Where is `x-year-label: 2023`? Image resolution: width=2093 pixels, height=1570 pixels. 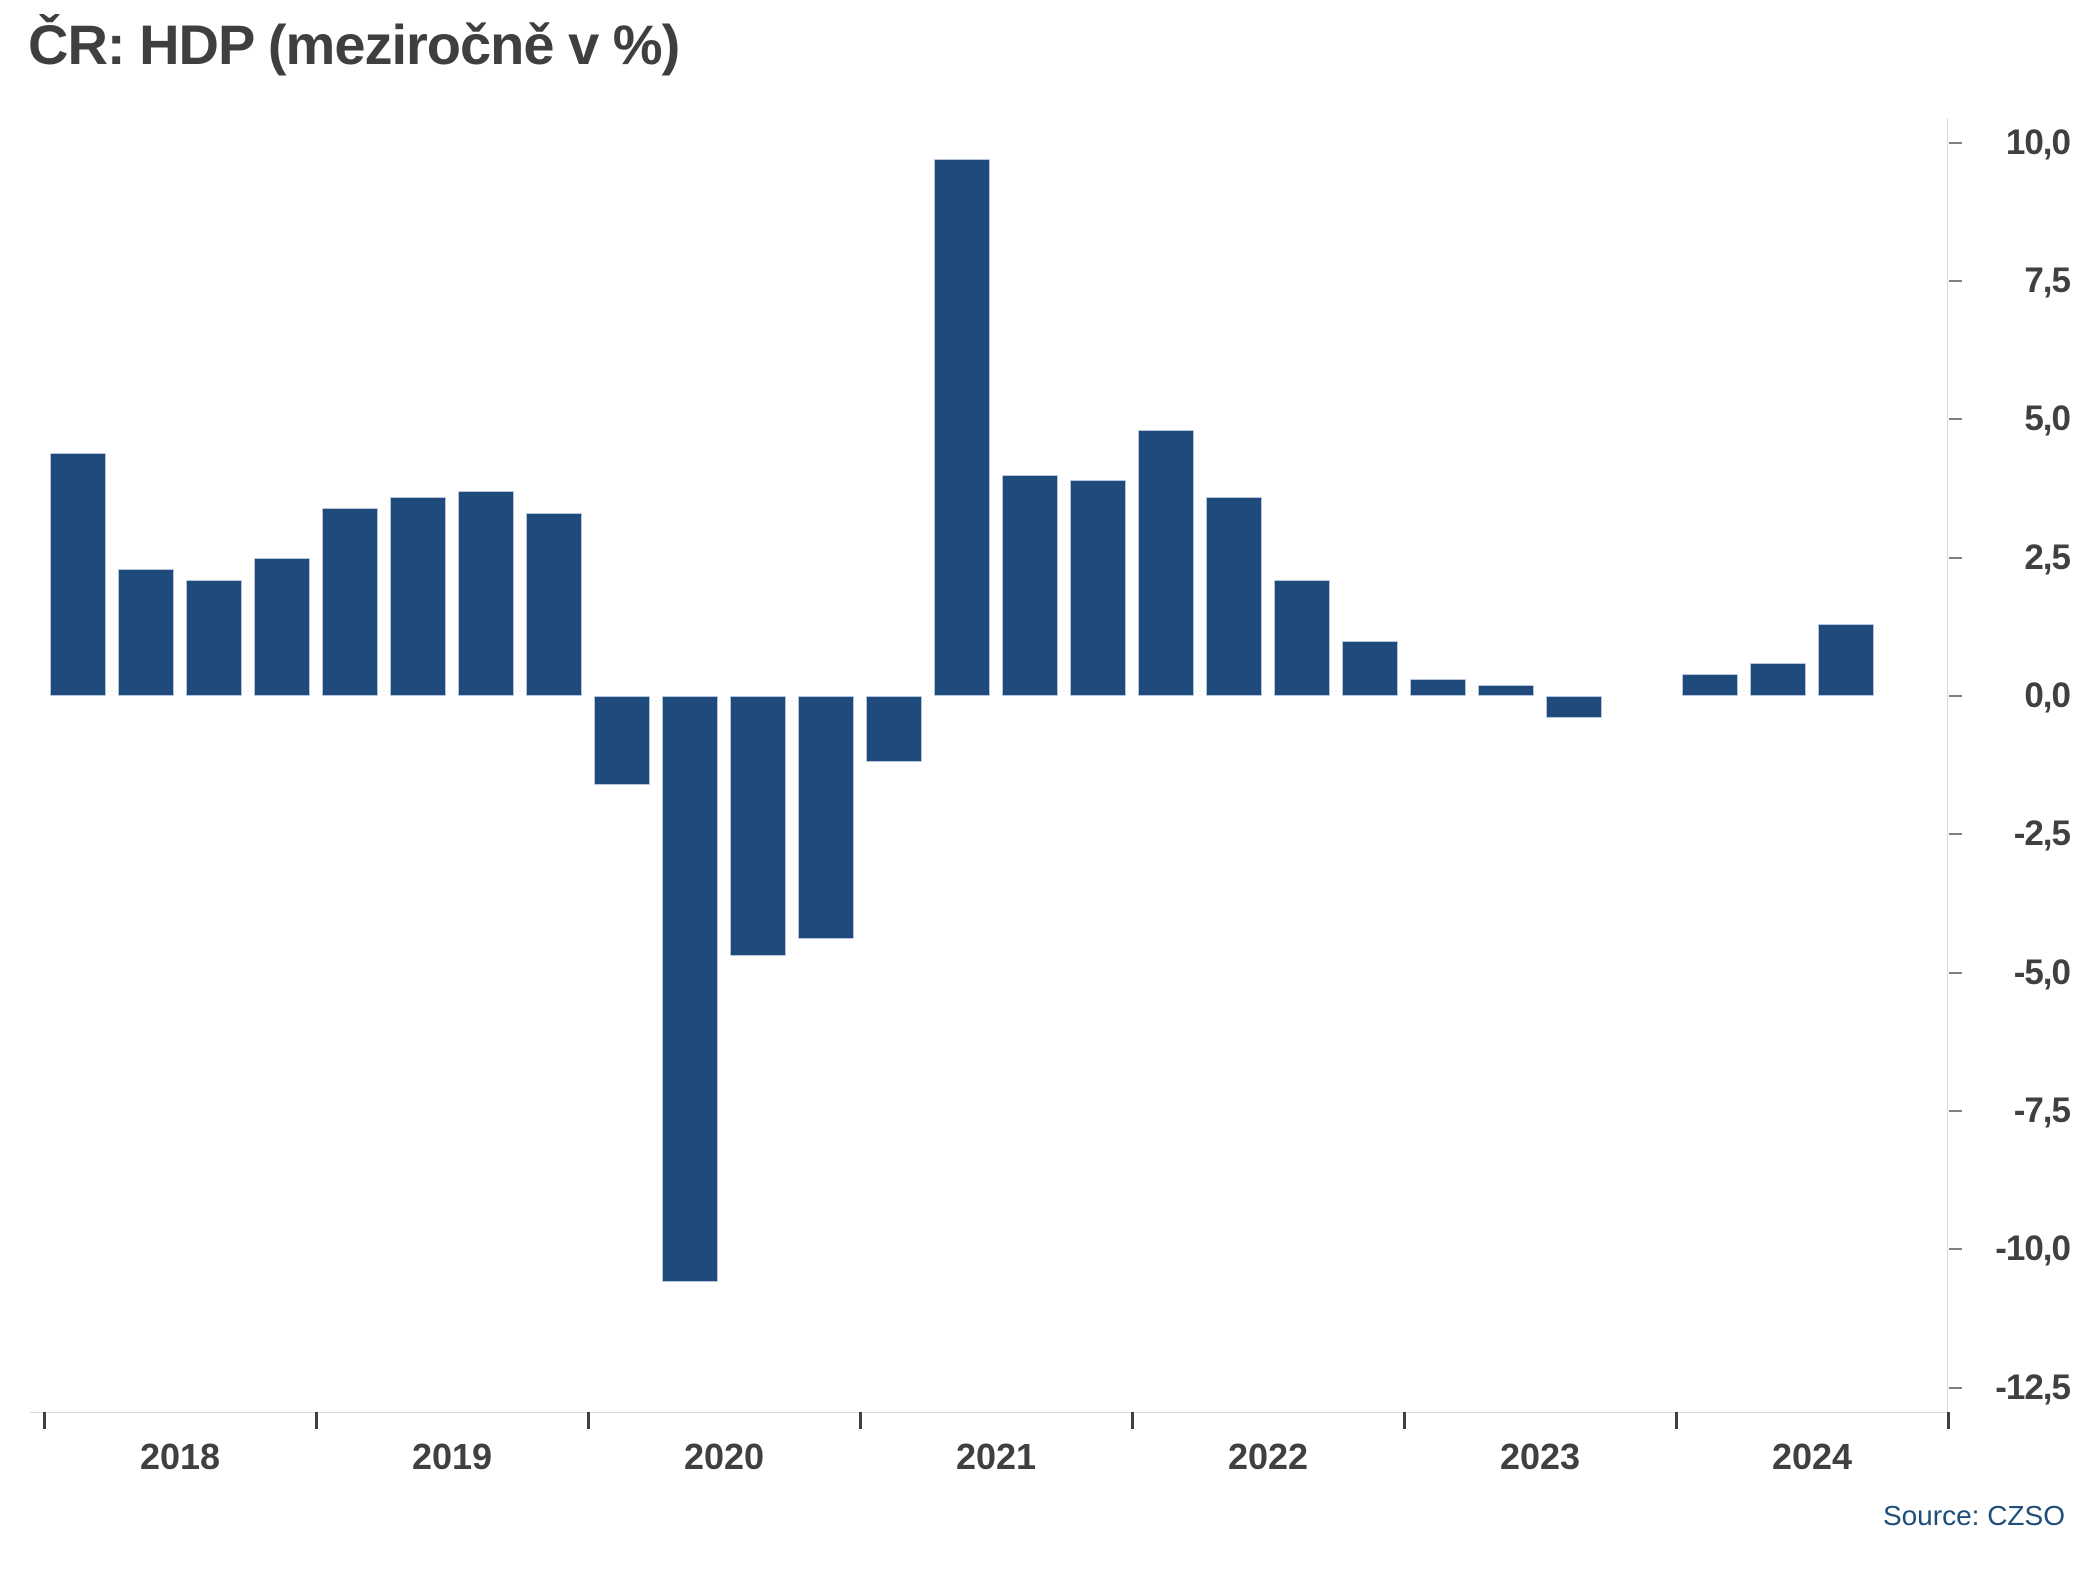
x-year-label: 2023 is located at coordinates (1540, 1456).